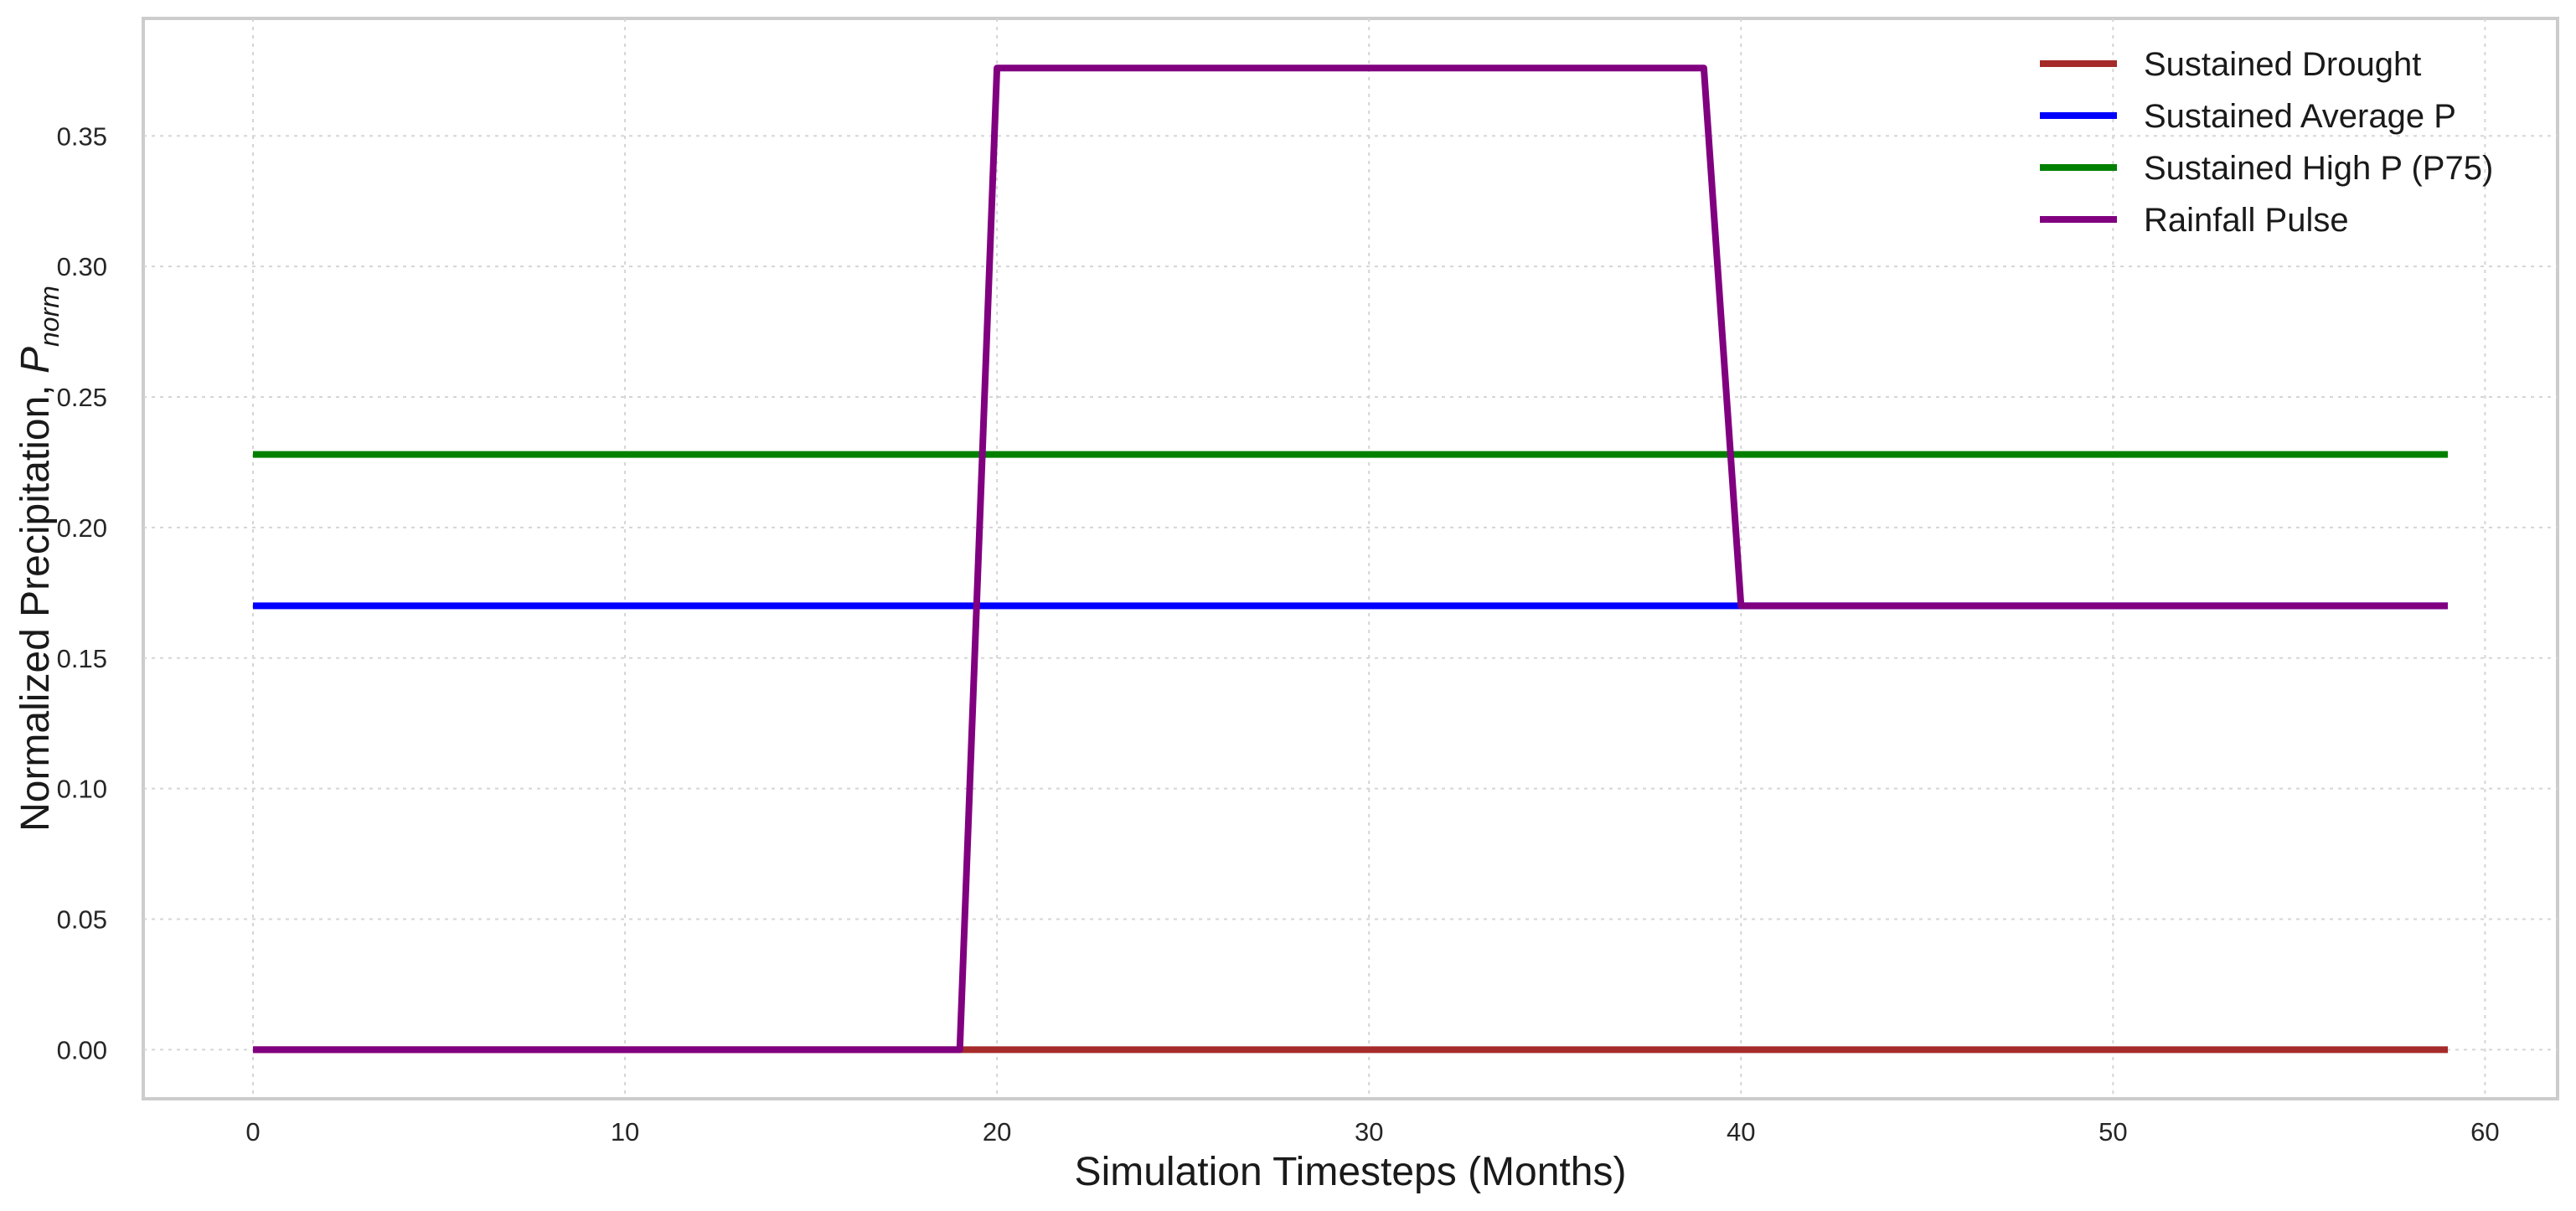 Image resolution: width=2576 pixels, height=1211 pixels. Describe the element at coordinates (82, 658) in the screenshot. I see `y-tick-label: 0.15` at that location.